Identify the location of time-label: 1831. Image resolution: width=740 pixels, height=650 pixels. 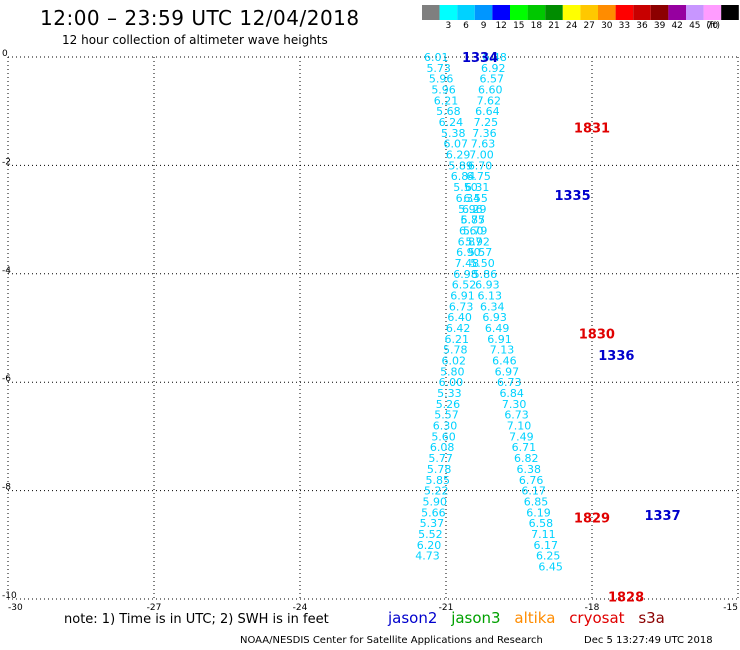
(592, 128).